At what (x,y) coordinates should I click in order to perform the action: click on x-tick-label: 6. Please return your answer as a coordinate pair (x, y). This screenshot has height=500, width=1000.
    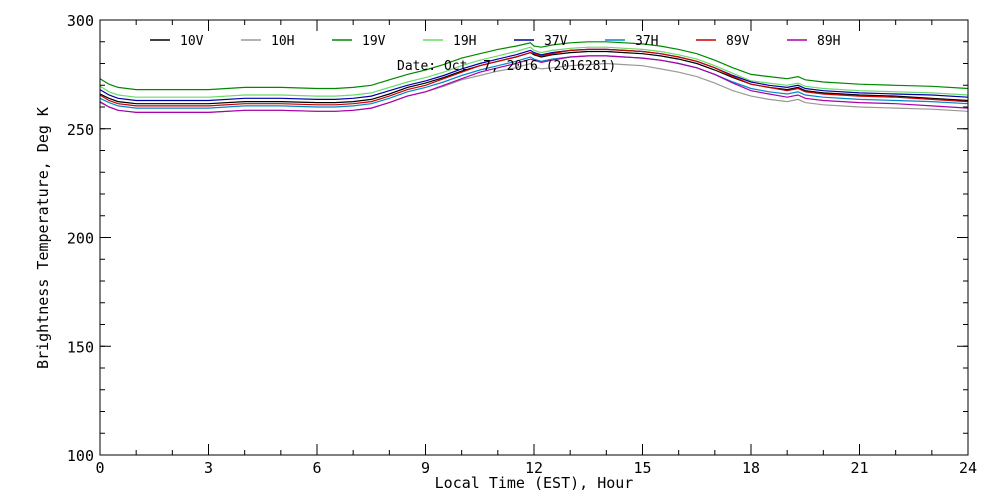
    Looking at the image, I should click on (316, 468).